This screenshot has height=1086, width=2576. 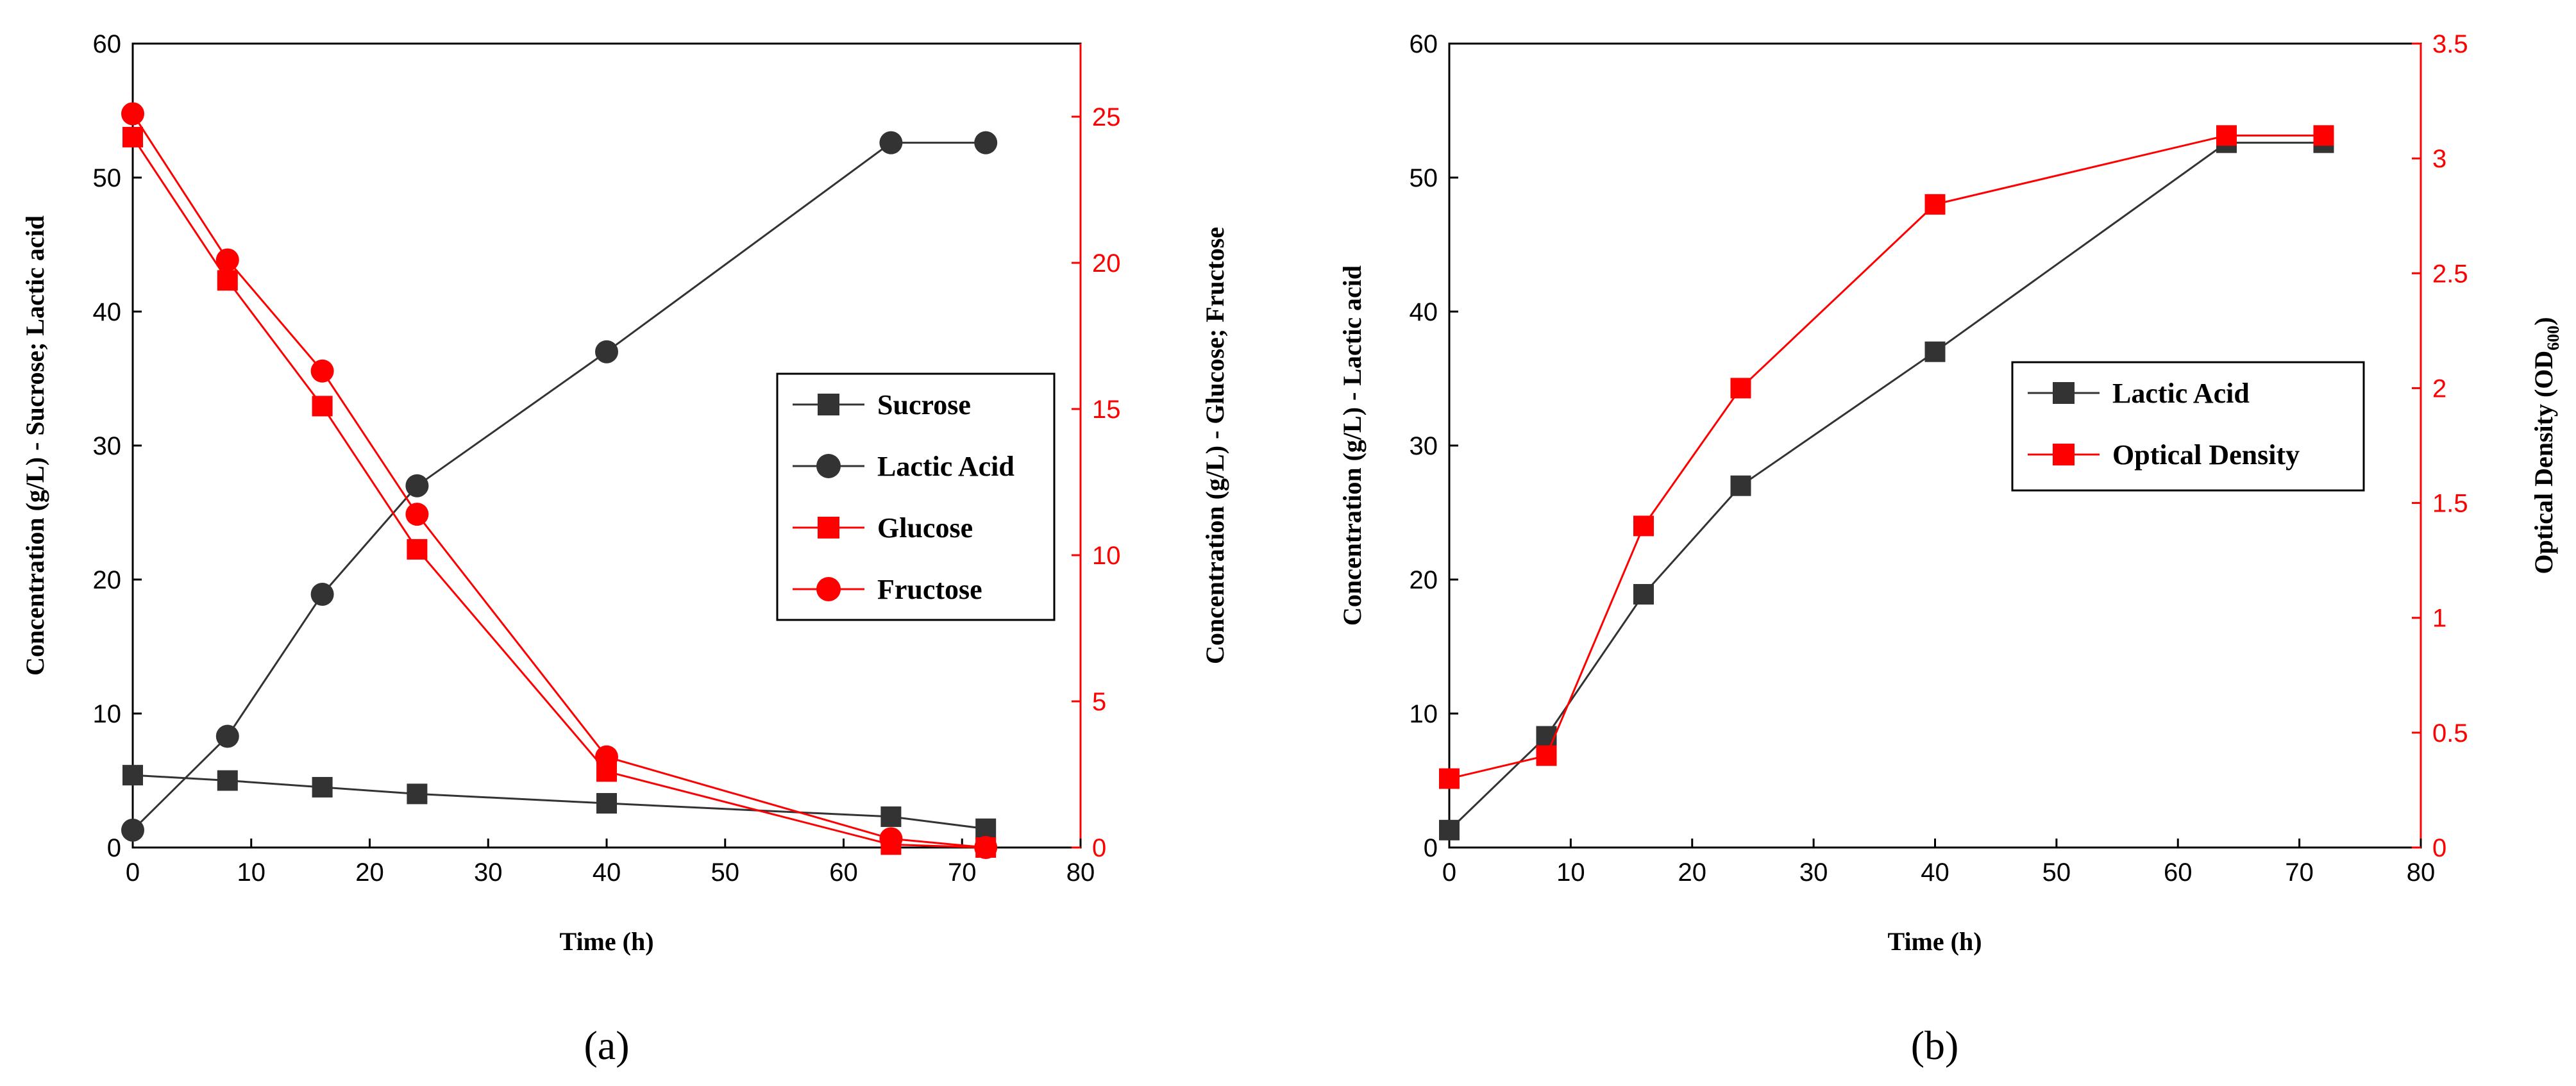 What do you see at coordinates (1106, 556) in the screenshot?
I see `right-y-tick-label: 10` at bounding box center [1106, 556].